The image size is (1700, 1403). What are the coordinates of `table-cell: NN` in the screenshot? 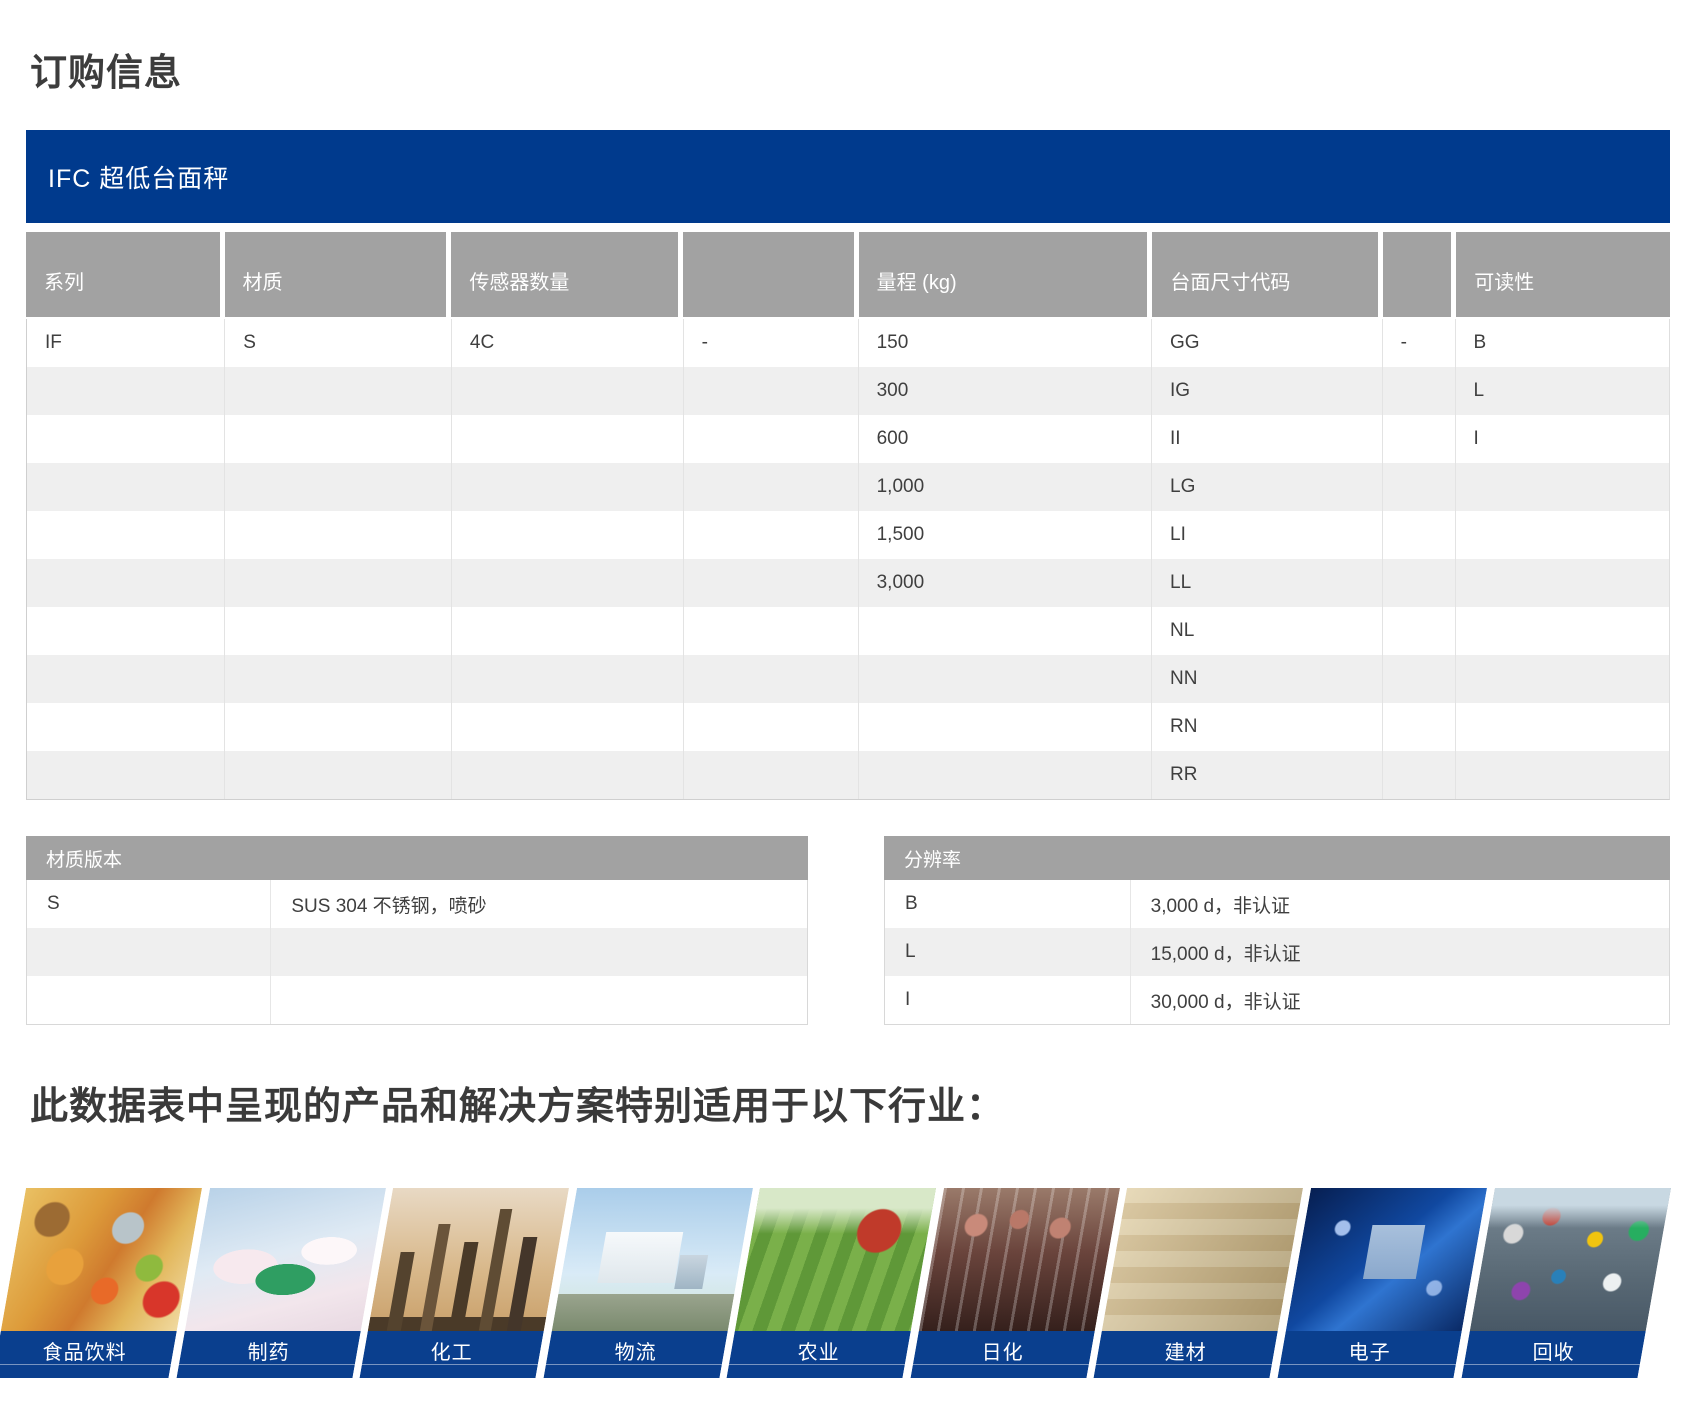 It's located at (1267, 679).